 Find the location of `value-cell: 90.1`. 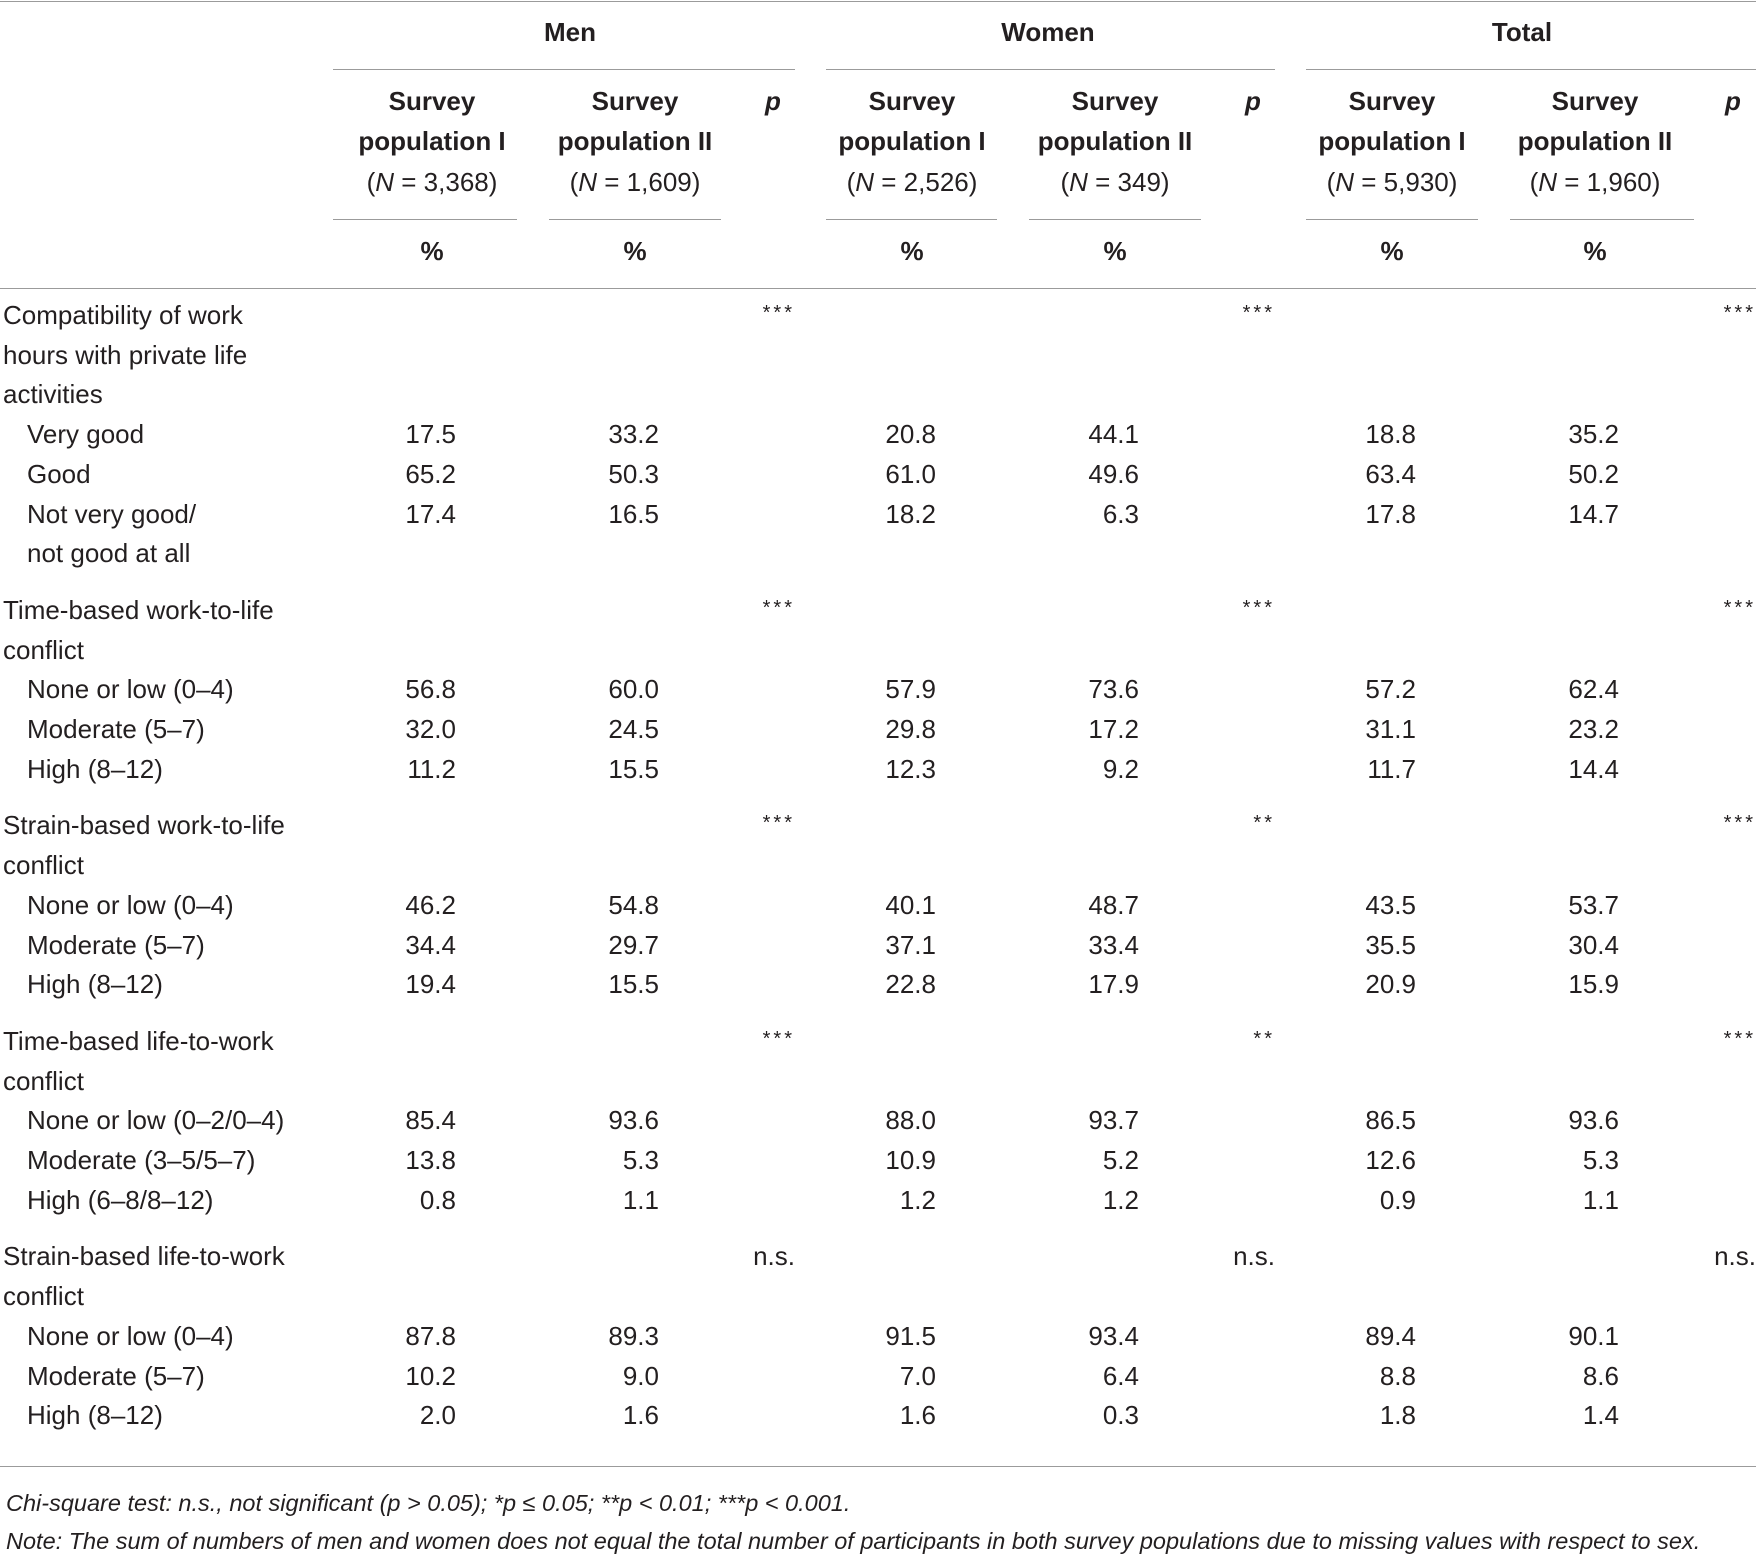

value-cell: 90.1 is located at coordinates (1593, 1335).